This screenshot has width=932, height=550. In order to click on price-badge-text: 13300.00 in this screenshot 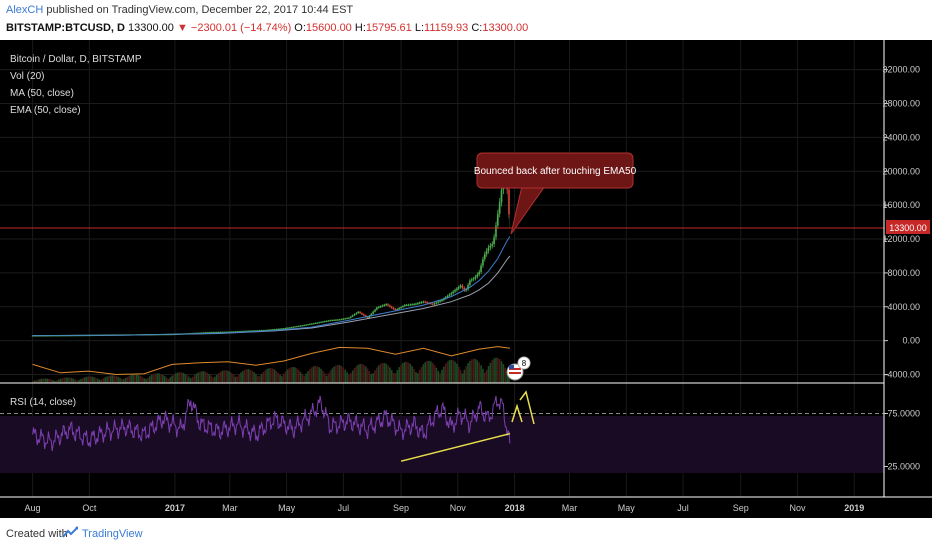, I will do `click(908, 228)`.